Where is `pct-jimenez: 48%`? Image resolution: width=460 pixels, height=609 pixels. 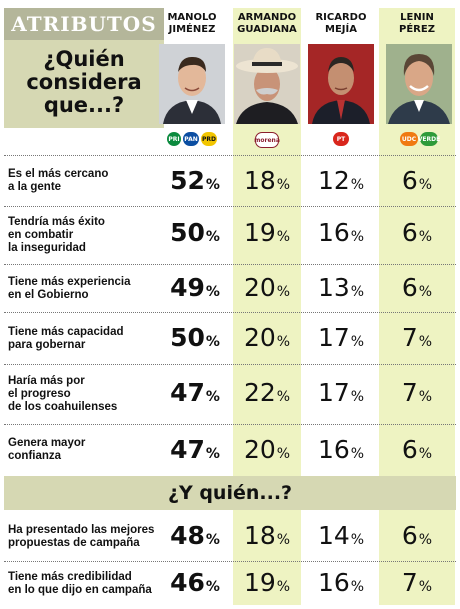 pct-jimenez: 48% is located at coordinates (195, 535).